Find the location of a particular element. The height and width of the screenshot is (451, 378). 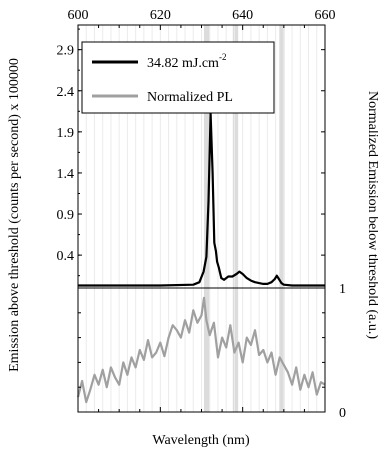

legend-label-fluence: 34.82 mJ.cm-2 is located at coordinates (186, 61).